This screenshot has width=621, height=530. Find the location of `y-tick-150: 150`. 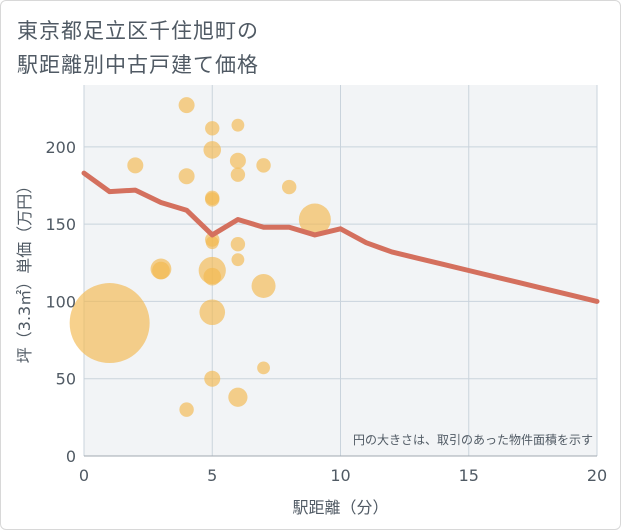

y-tick-150: 150 is located at coordinates (60, 224).